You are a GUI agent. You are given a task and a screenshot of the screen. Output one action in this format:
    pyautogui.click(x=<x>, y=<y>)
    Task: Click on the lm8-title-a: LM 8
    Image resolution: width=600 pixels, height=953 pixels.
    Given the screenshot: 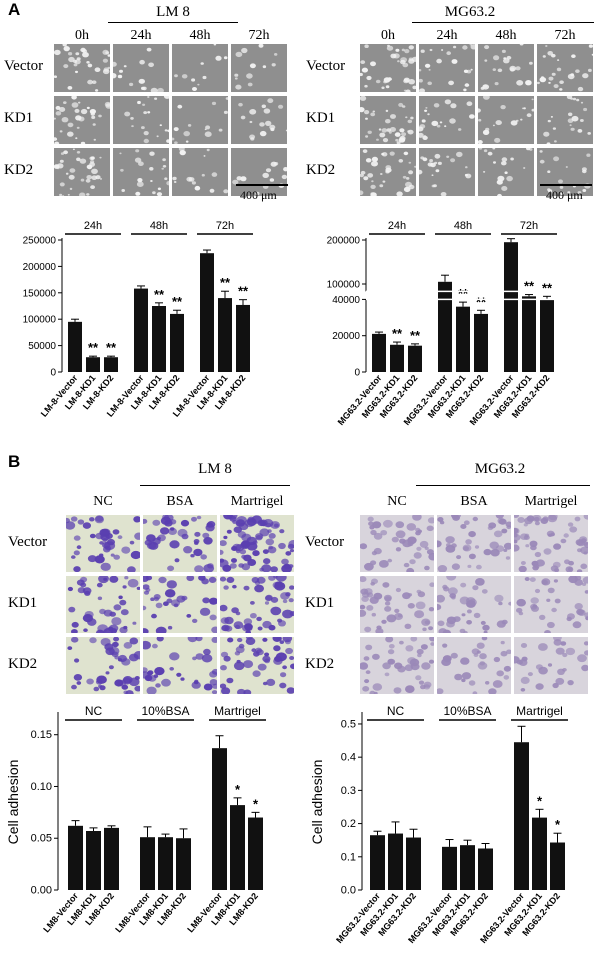 What is the action you would take?
    pyautogui.click(x=173, y=12)
    